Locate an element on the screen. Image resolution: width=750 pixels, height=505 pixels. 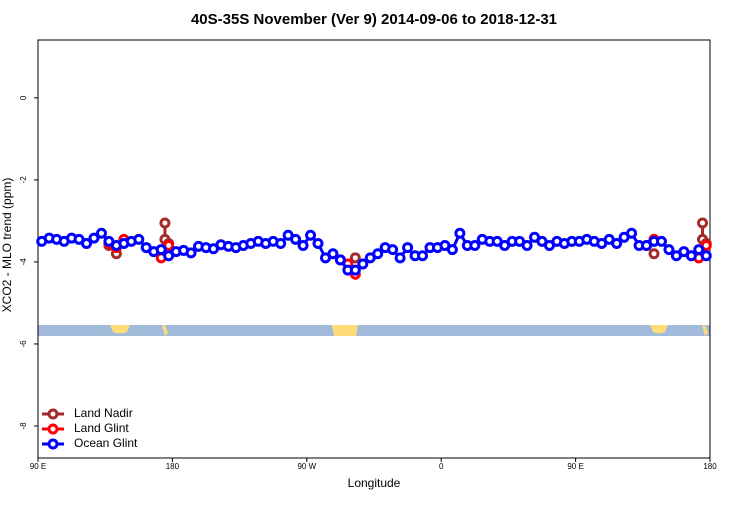
y-tick-label: -4 is located at coordinates (23, 262).